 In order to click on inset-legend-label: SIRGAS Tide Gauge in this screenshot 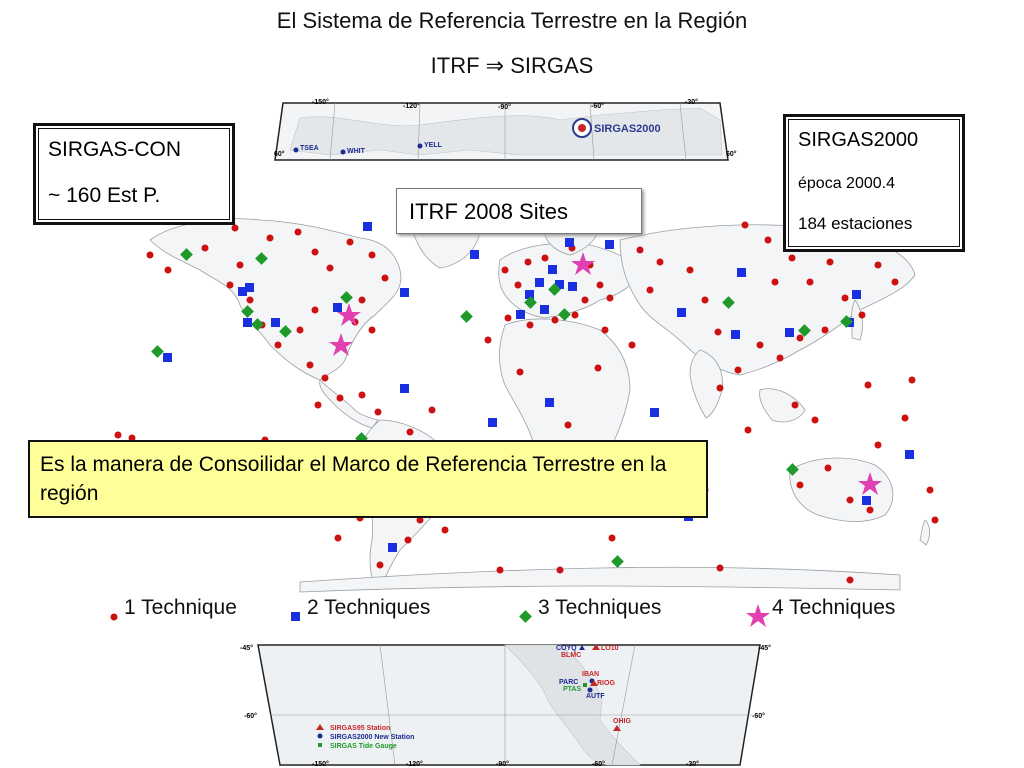, I will do `click(363, 746)`.